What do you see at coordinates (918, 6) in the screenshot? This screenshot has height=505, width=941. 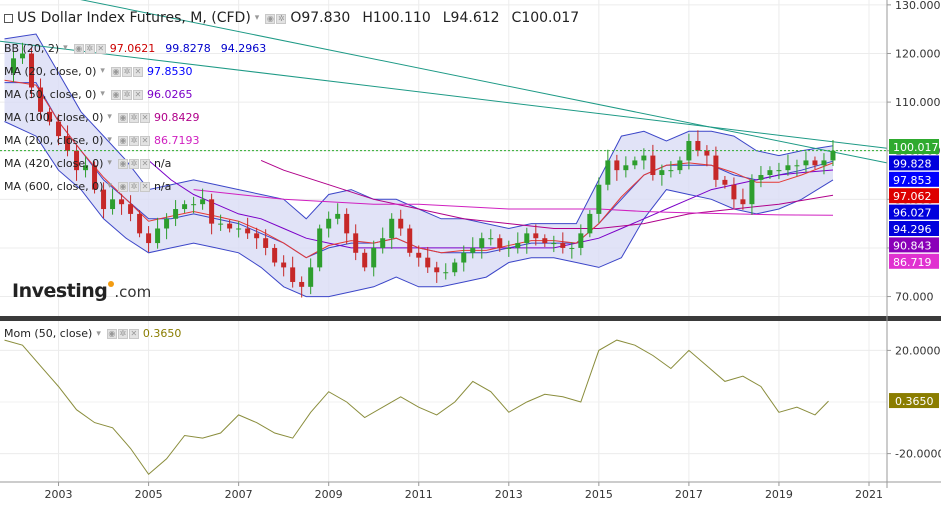 I see `price-tick-label: 130.000` at bounding box center [918, 6].